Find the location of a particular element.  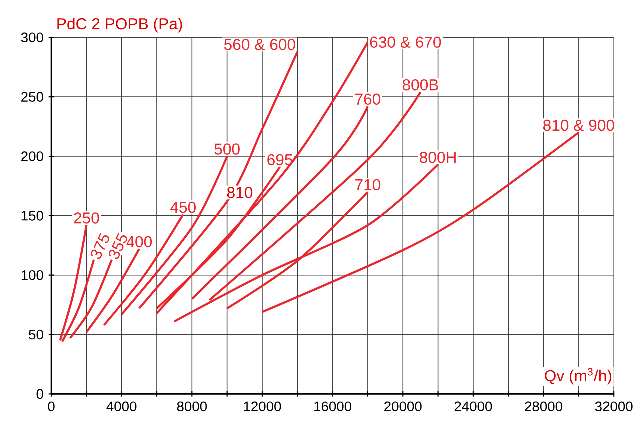

series-label: 800H is located at coordinates (438, 158).